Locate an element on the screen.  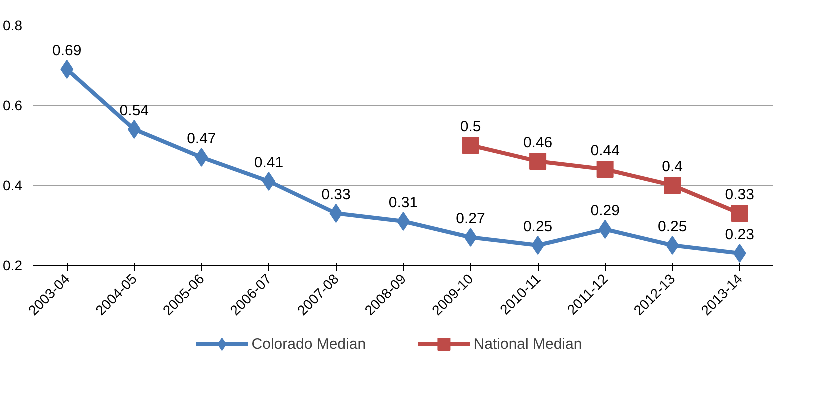
data-label: 0.44 is located at coordinates (605, 151).